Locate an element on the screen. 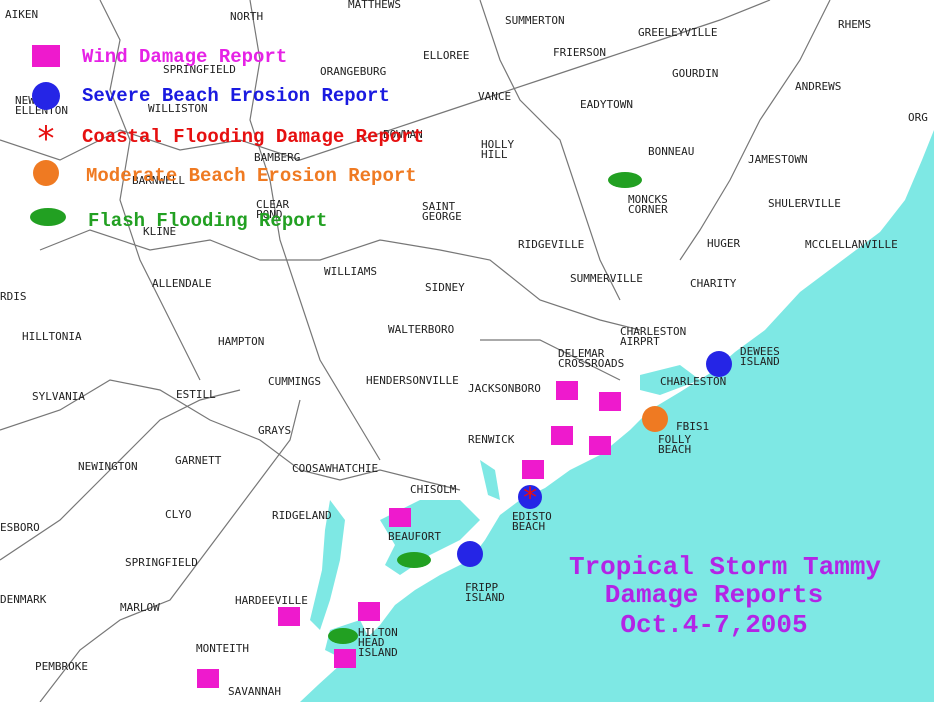 This screenshot has width=934, height=702. place-label: COOSAWHATCHIE is located at coordinates (335, 468).